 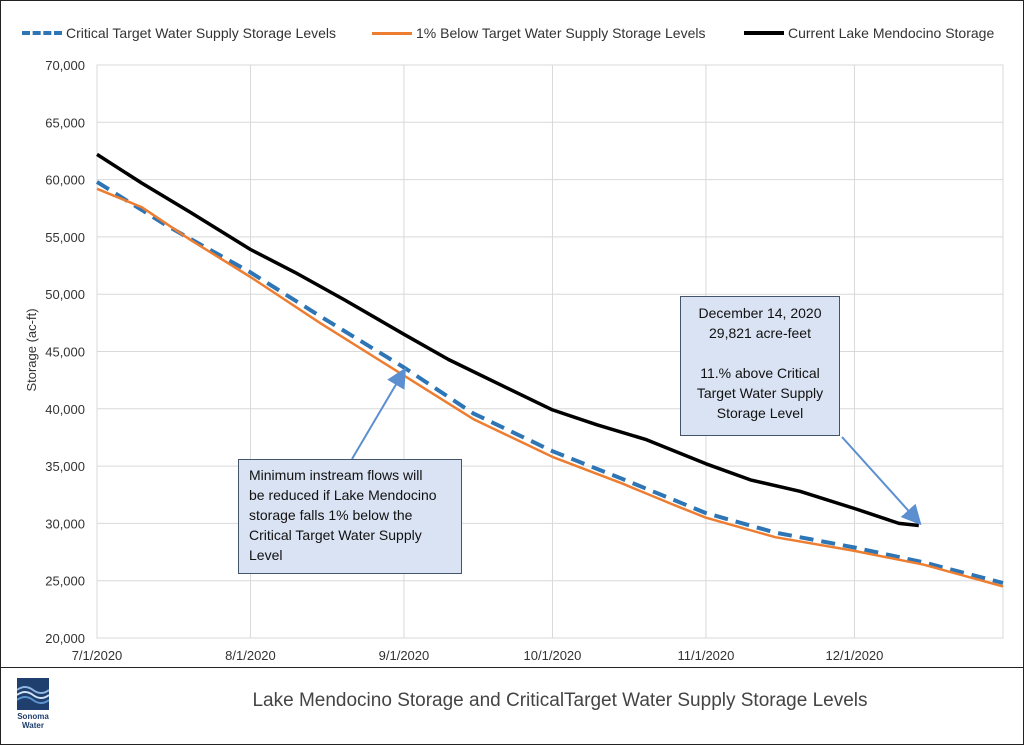 What do you see at coordinates (336, 475) in the screenshot?
I see `callout-line: Minimum instream flows will` at bounding box center [336, 475].